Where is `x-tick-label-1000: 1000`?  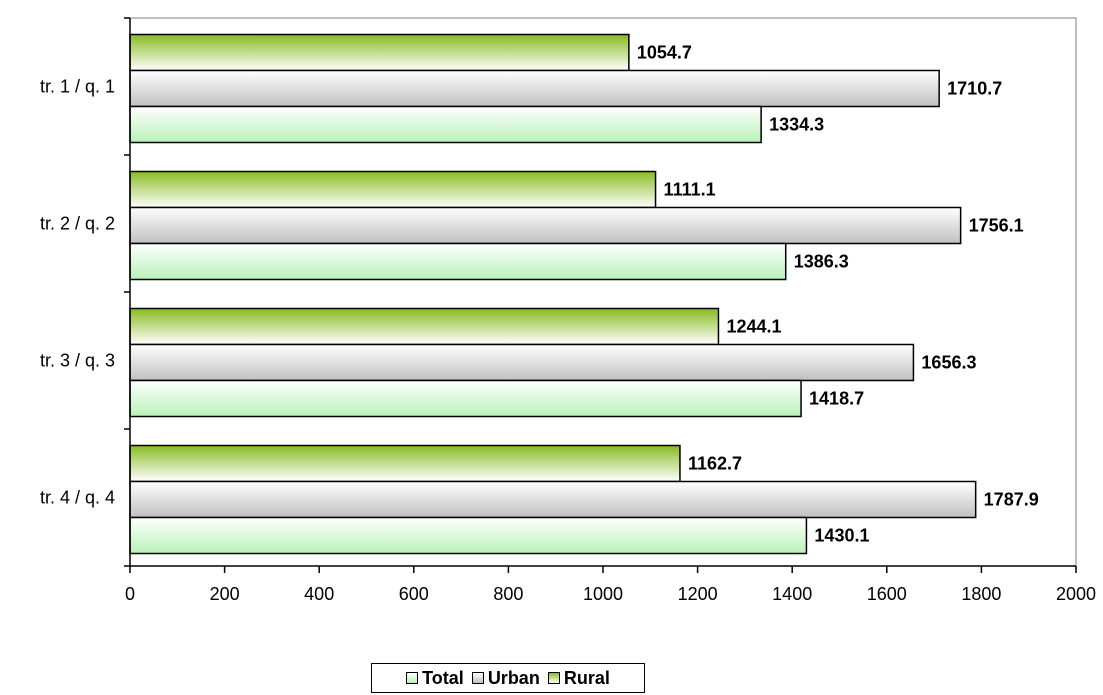 x-tick-label-1000: 1000 is located at coordinates (603, 594).